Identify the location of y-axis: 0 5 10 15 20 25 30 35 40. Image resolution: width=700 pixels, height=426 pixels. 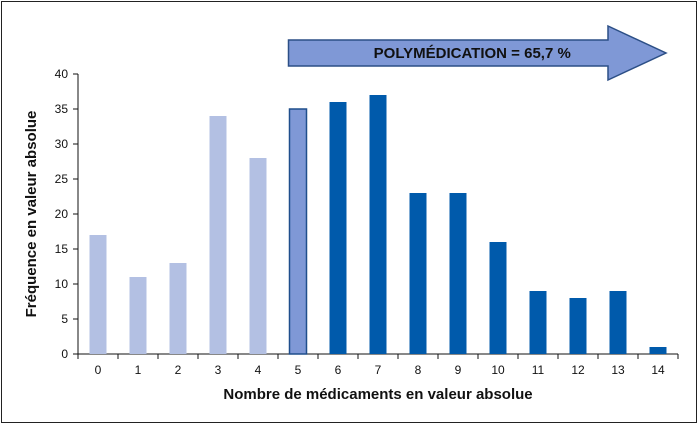
(67, 214).